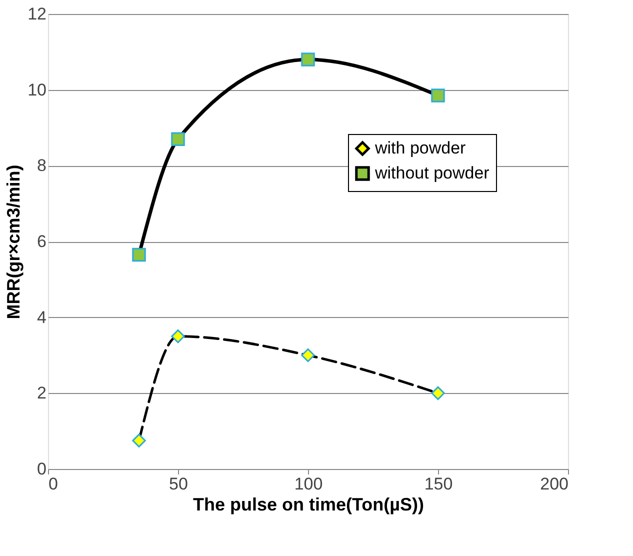  Describe the element at coordinates (308, 504) in the screenshot. I see `x-axis-title: The pulse on time(Ton(µS))` at that location.